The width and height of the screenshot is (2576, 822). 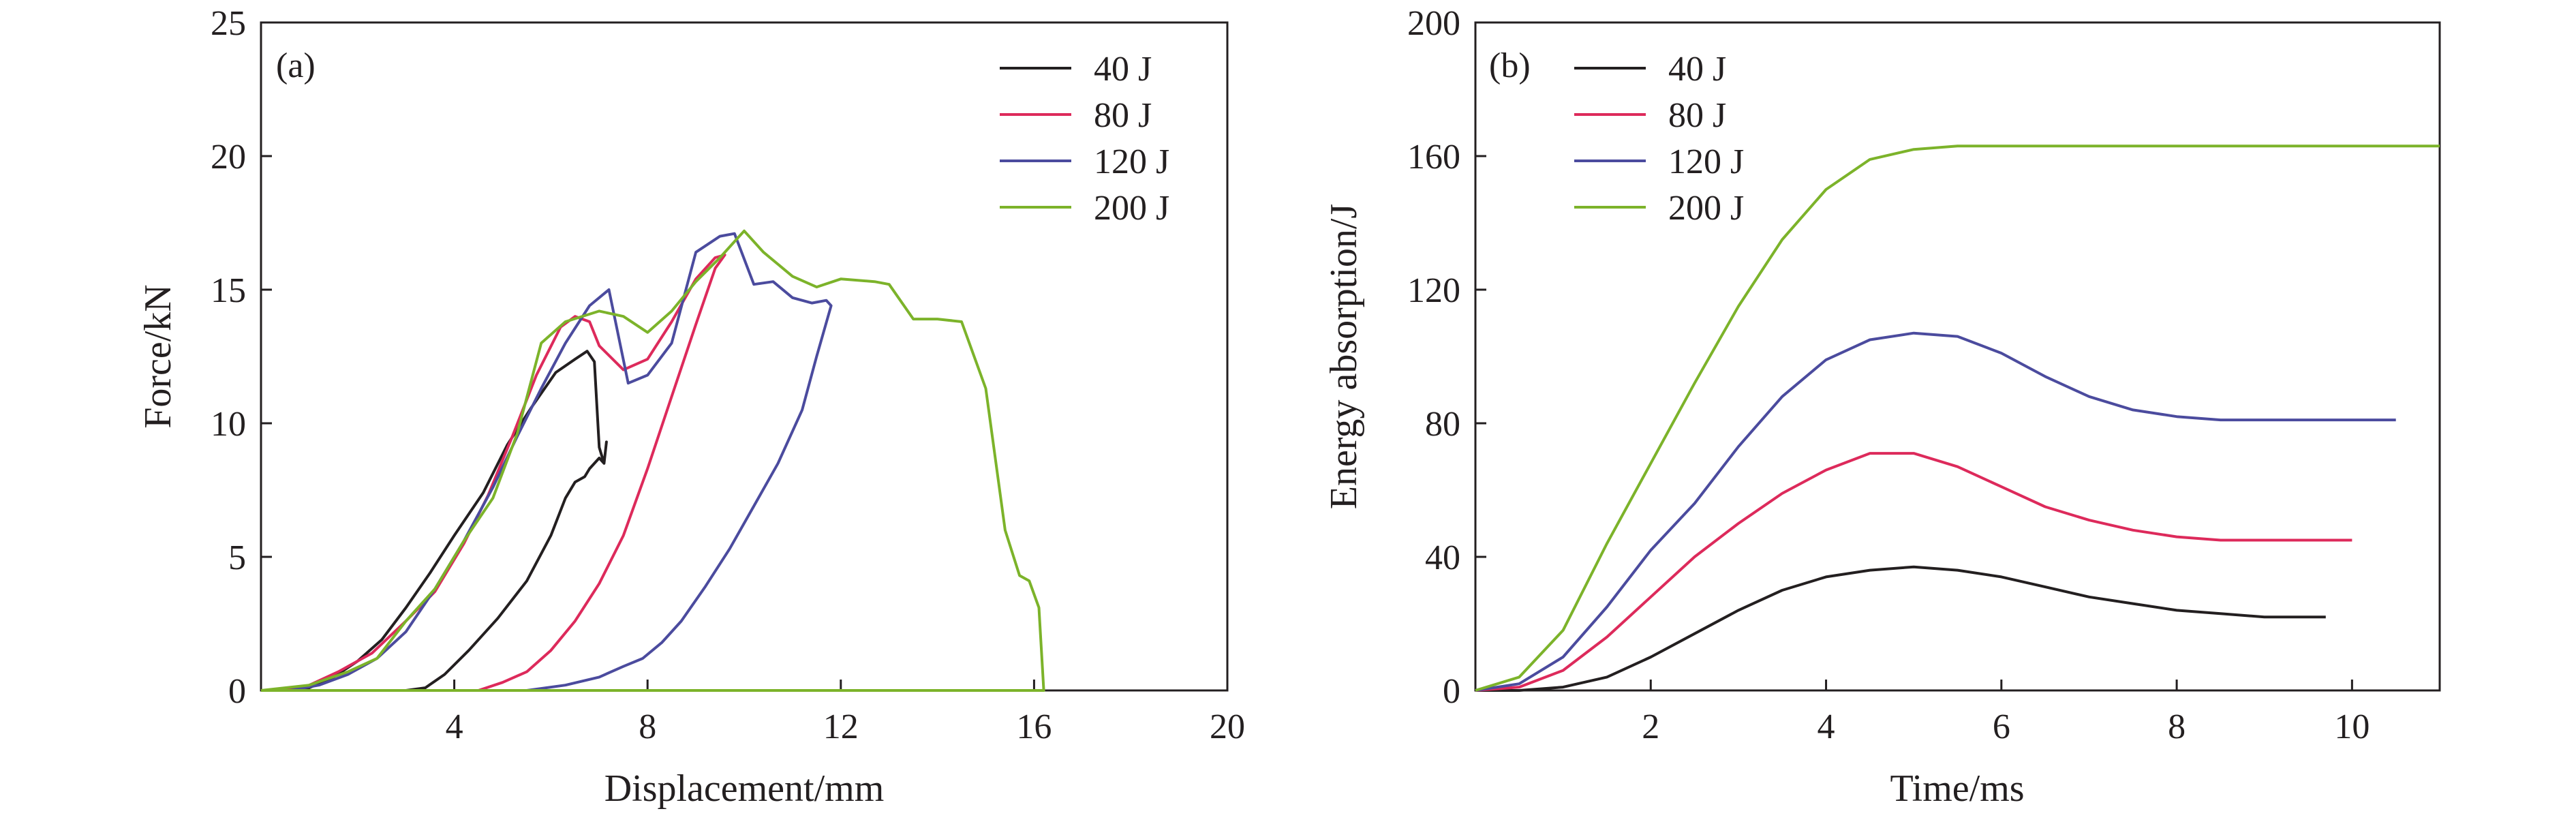 What do you see at coordinates (228, 290) in the screenshot?
I see `y-tick-label-a: 15` at bounding box center [228, 290].